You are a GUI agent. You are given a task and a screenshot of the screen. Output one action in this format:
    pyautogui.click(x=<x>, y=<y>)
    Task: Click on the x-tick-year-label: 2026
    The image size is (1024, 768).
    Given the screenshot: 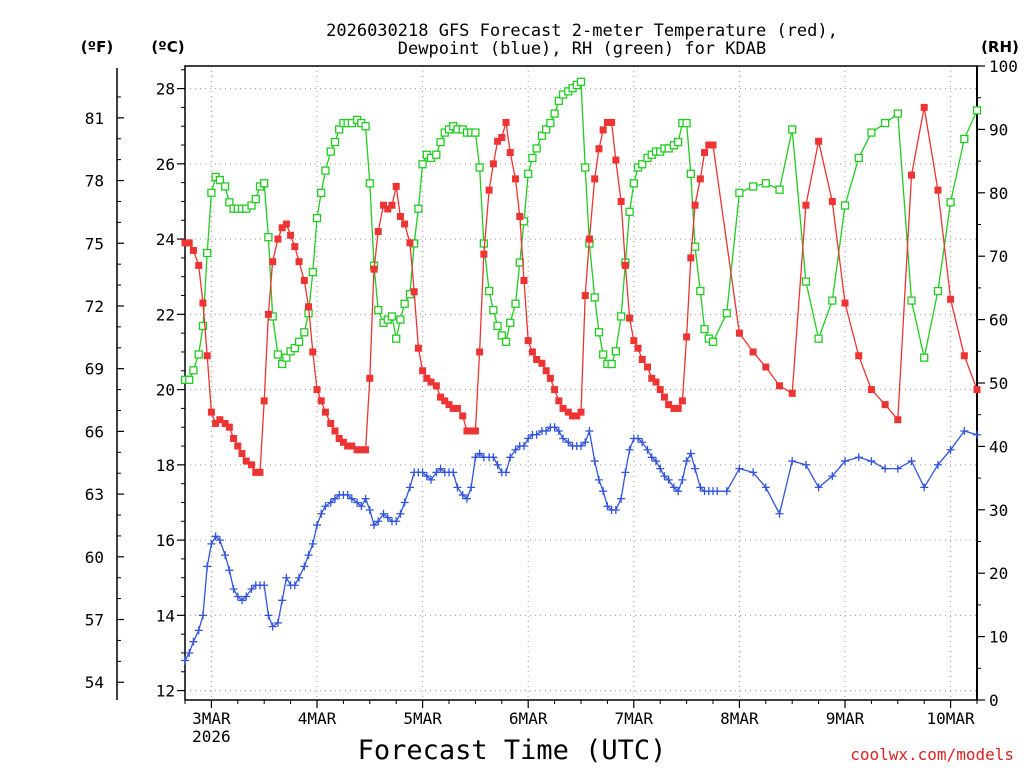 What is the action you would take?
    pyautogui.click(x=211, y=736)
    